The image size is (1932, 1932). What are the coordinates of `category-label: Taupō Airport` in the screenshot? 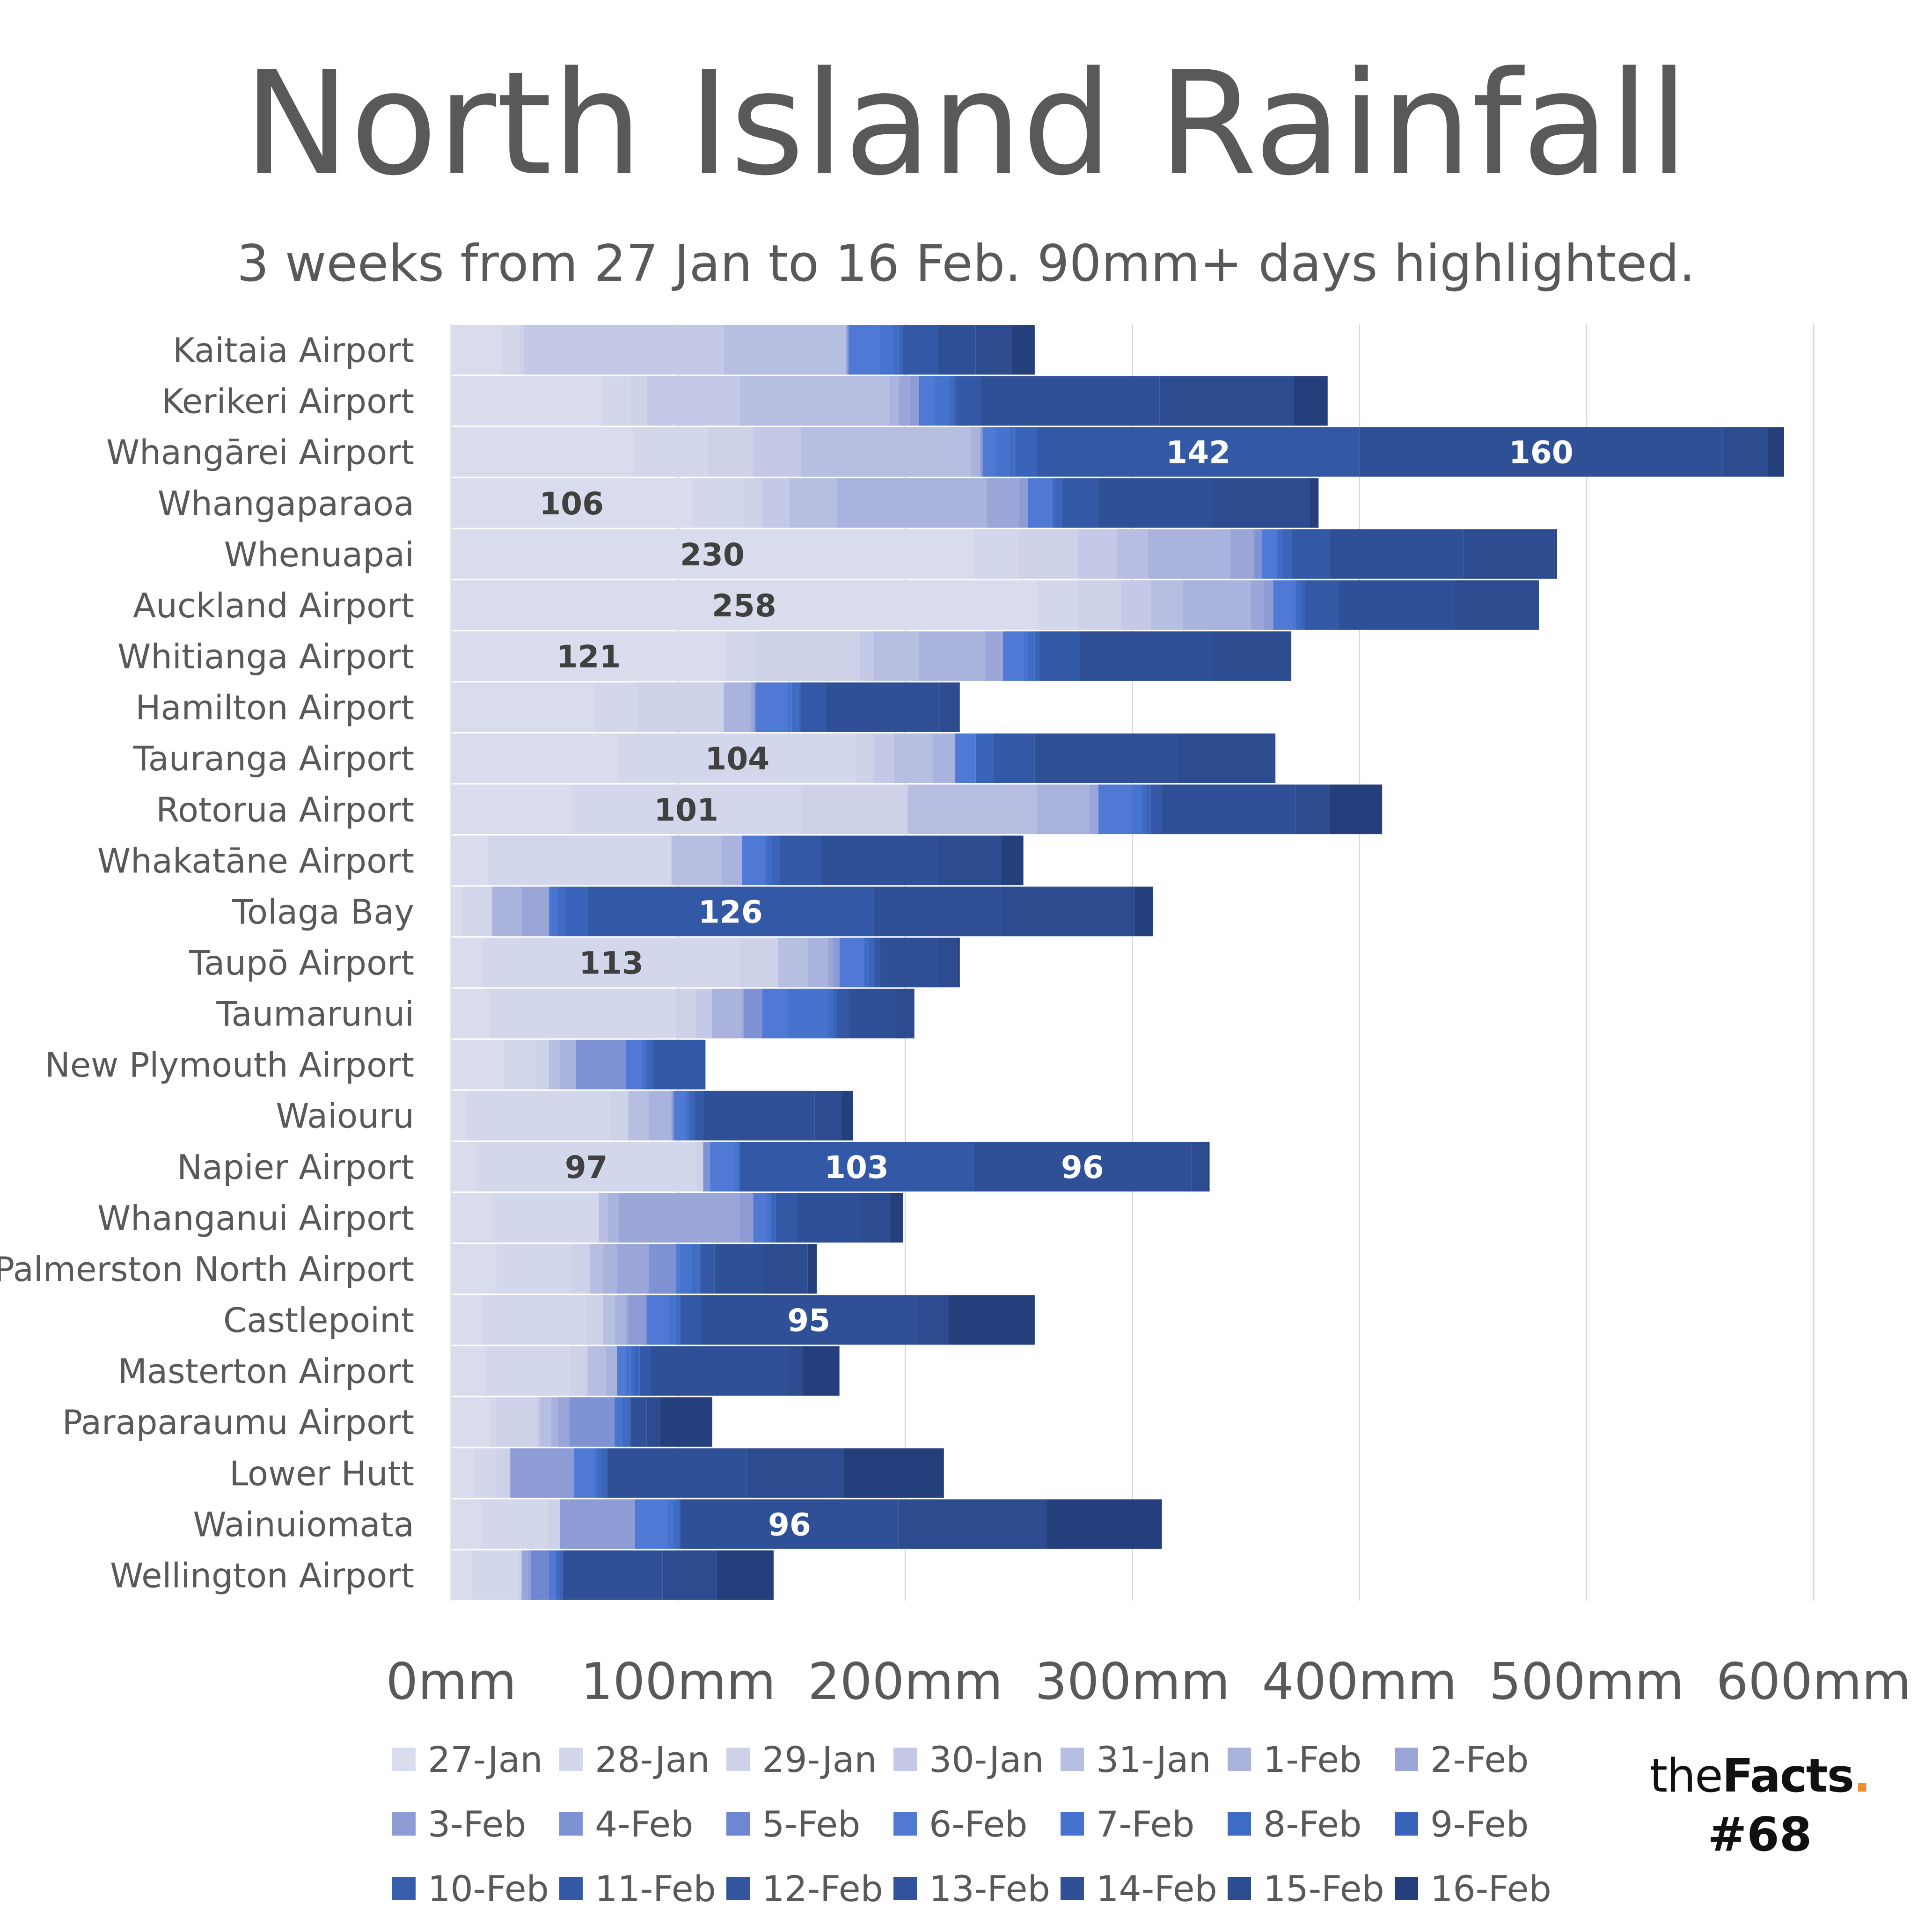 It's located at (301, 964).